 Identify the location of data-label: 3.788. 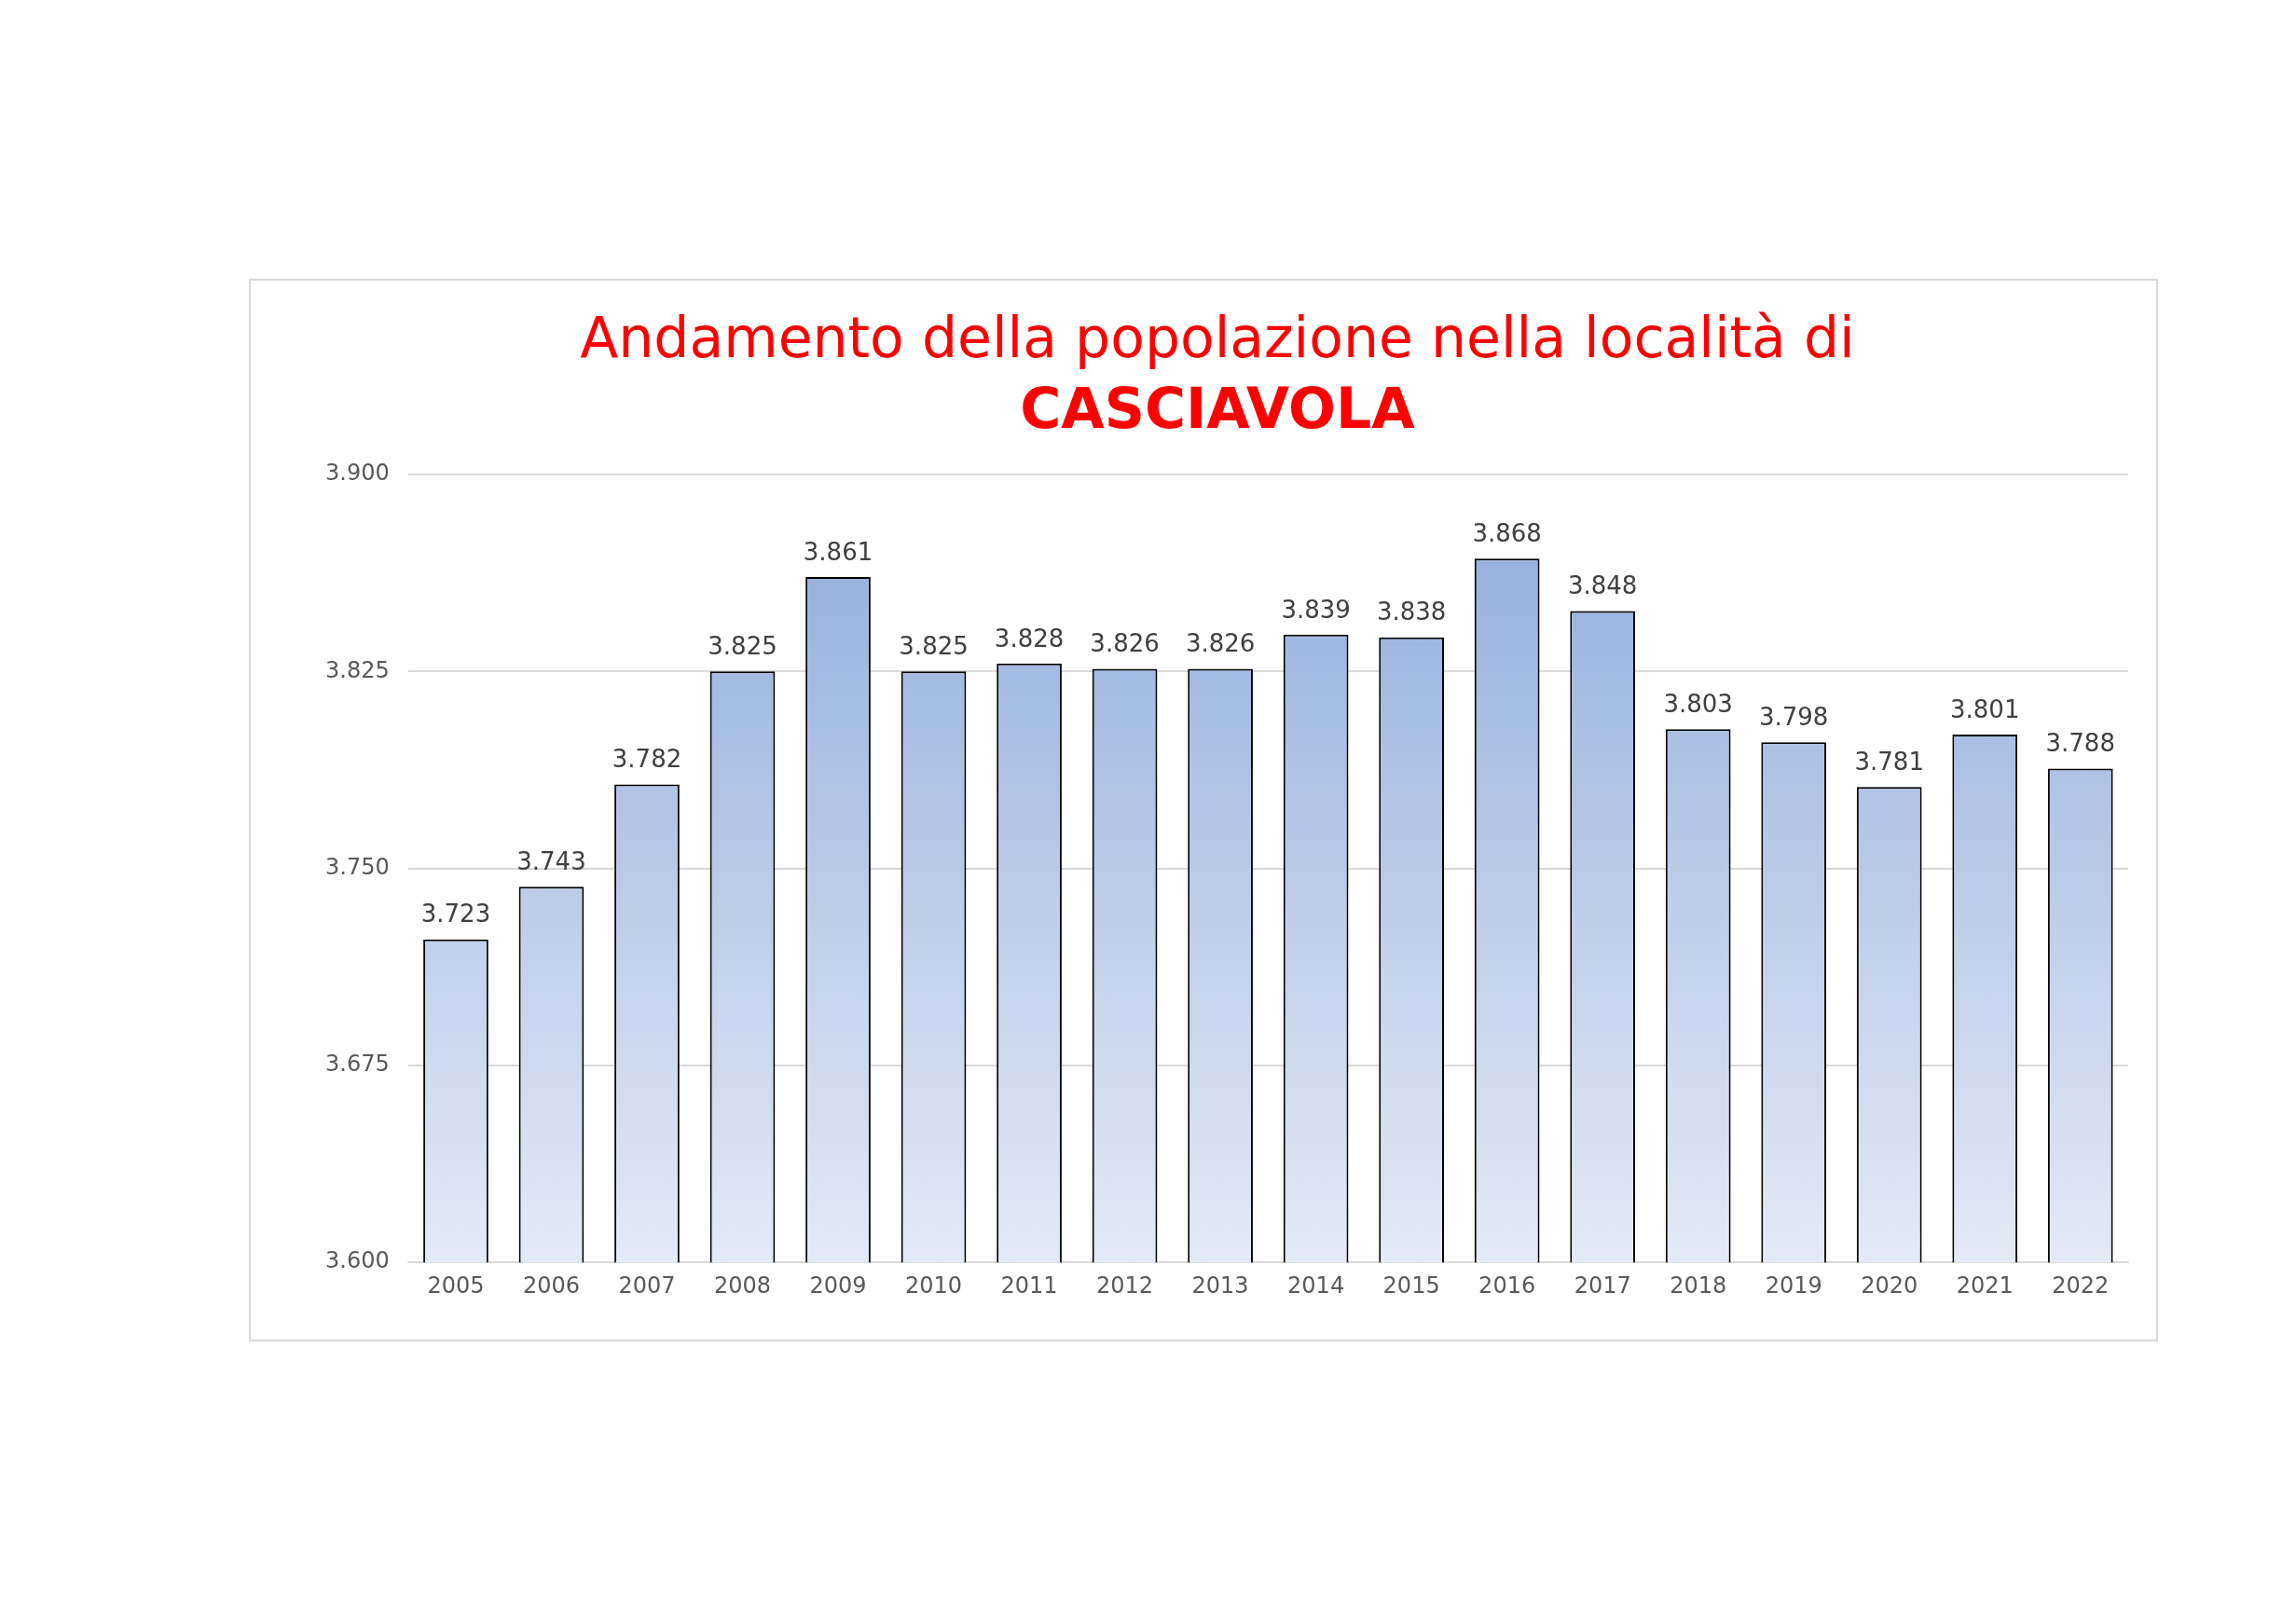
(2080, 744).